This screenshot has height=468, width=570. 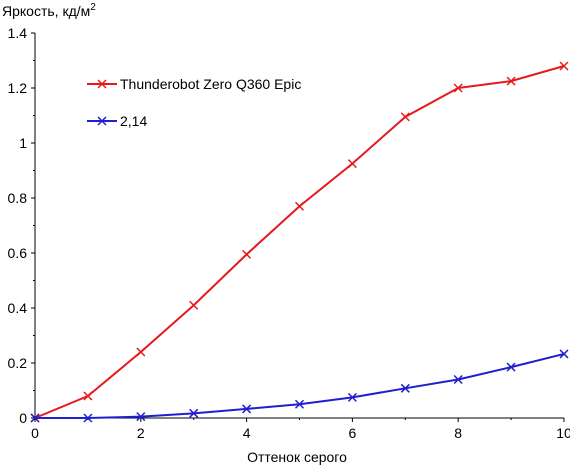 I want to click on y-tick-label: 1.4, so click(x=18, y=33).